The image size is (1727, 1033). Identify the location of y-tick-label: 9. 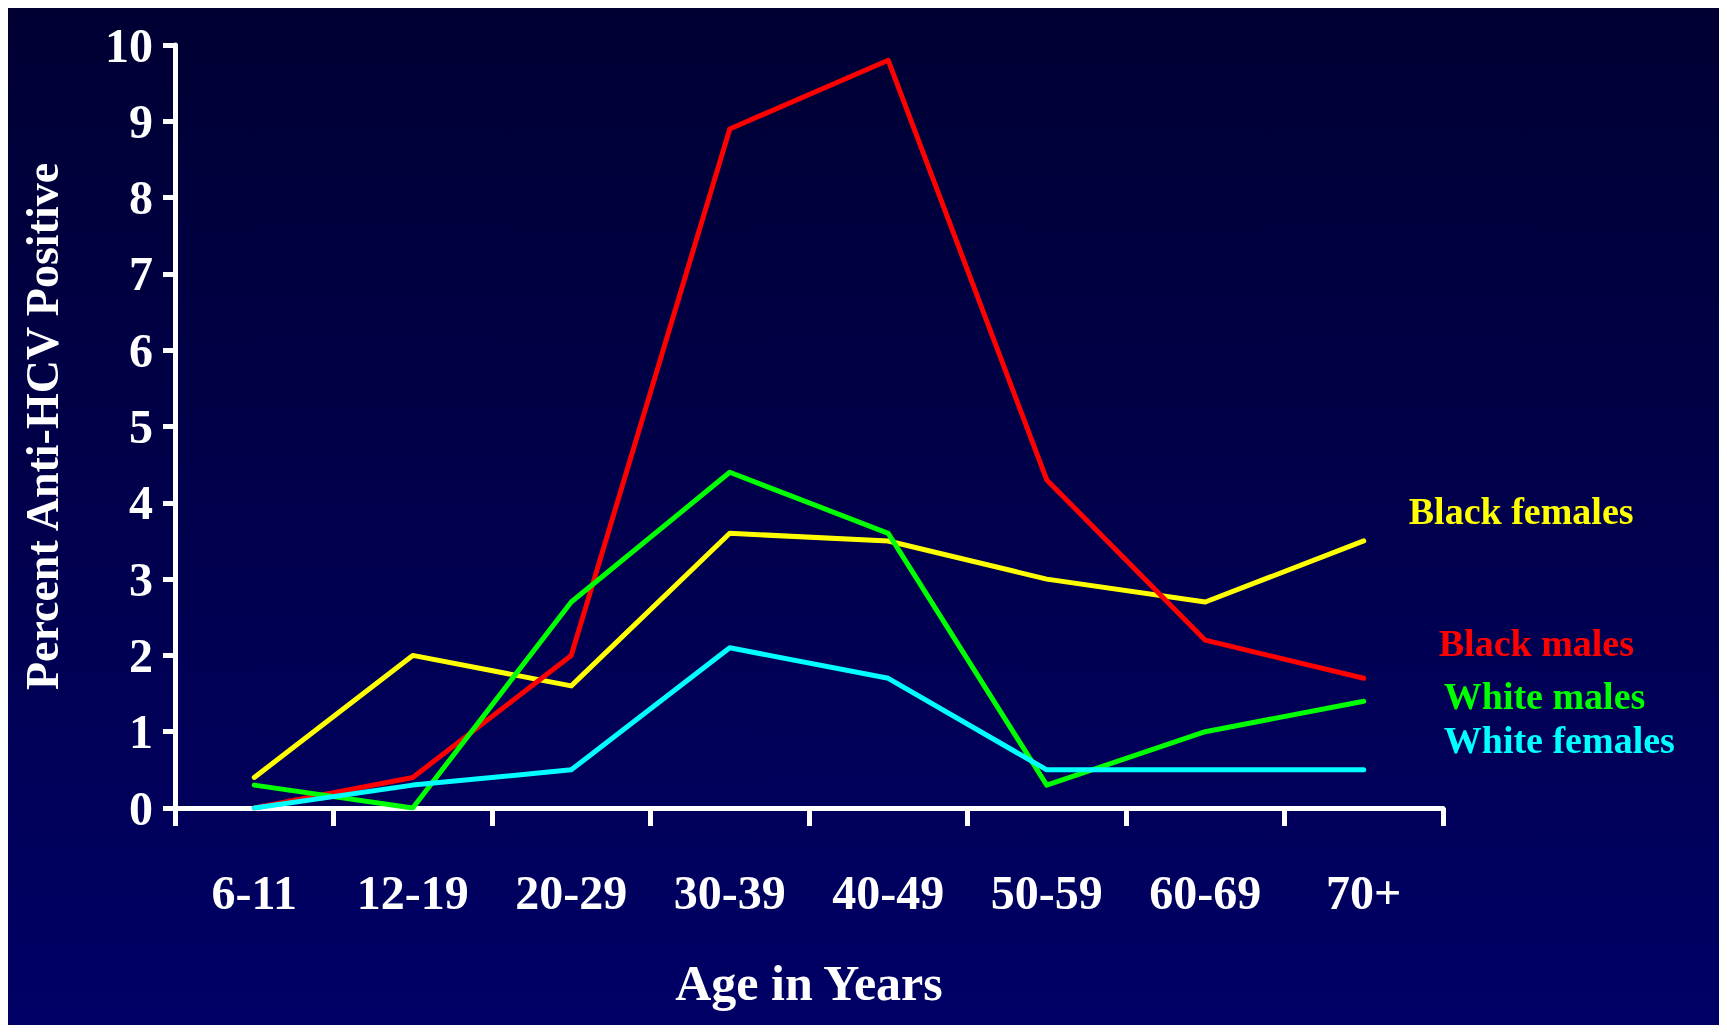
(141, 121).